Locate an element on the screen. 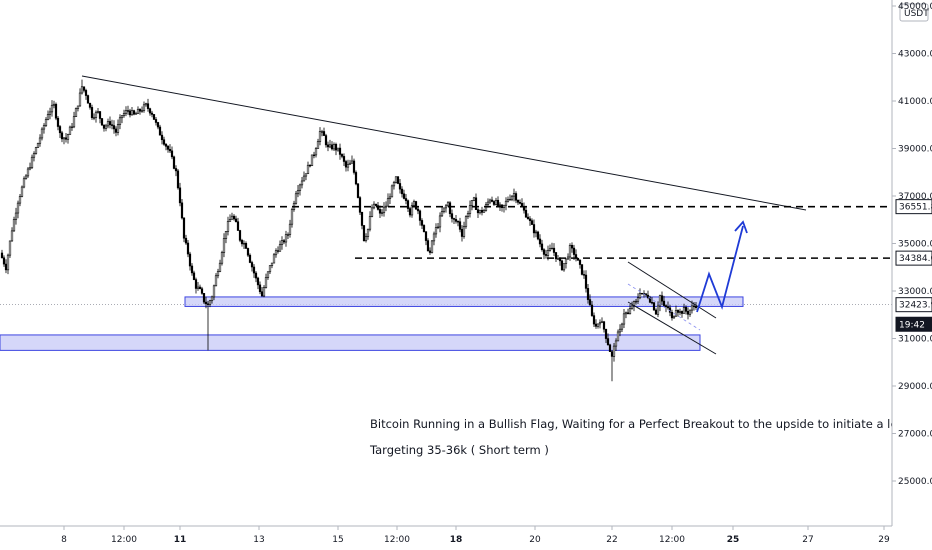  time-tick-label: 12:00 is located at coordinates (672, 540).